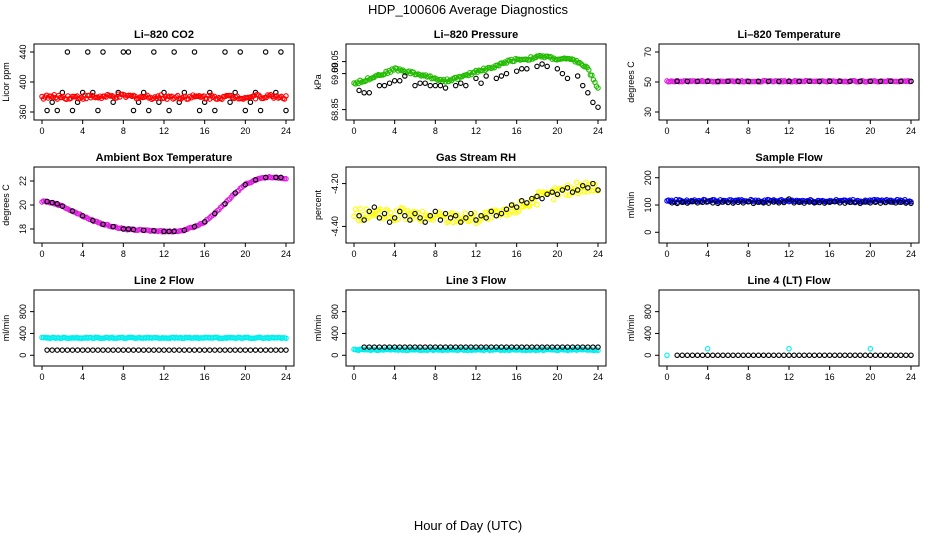  What do you see at coordinates (23, 81) in the screenshot?
I see `y-tick-label: 400` at bounding box center [23, 81].